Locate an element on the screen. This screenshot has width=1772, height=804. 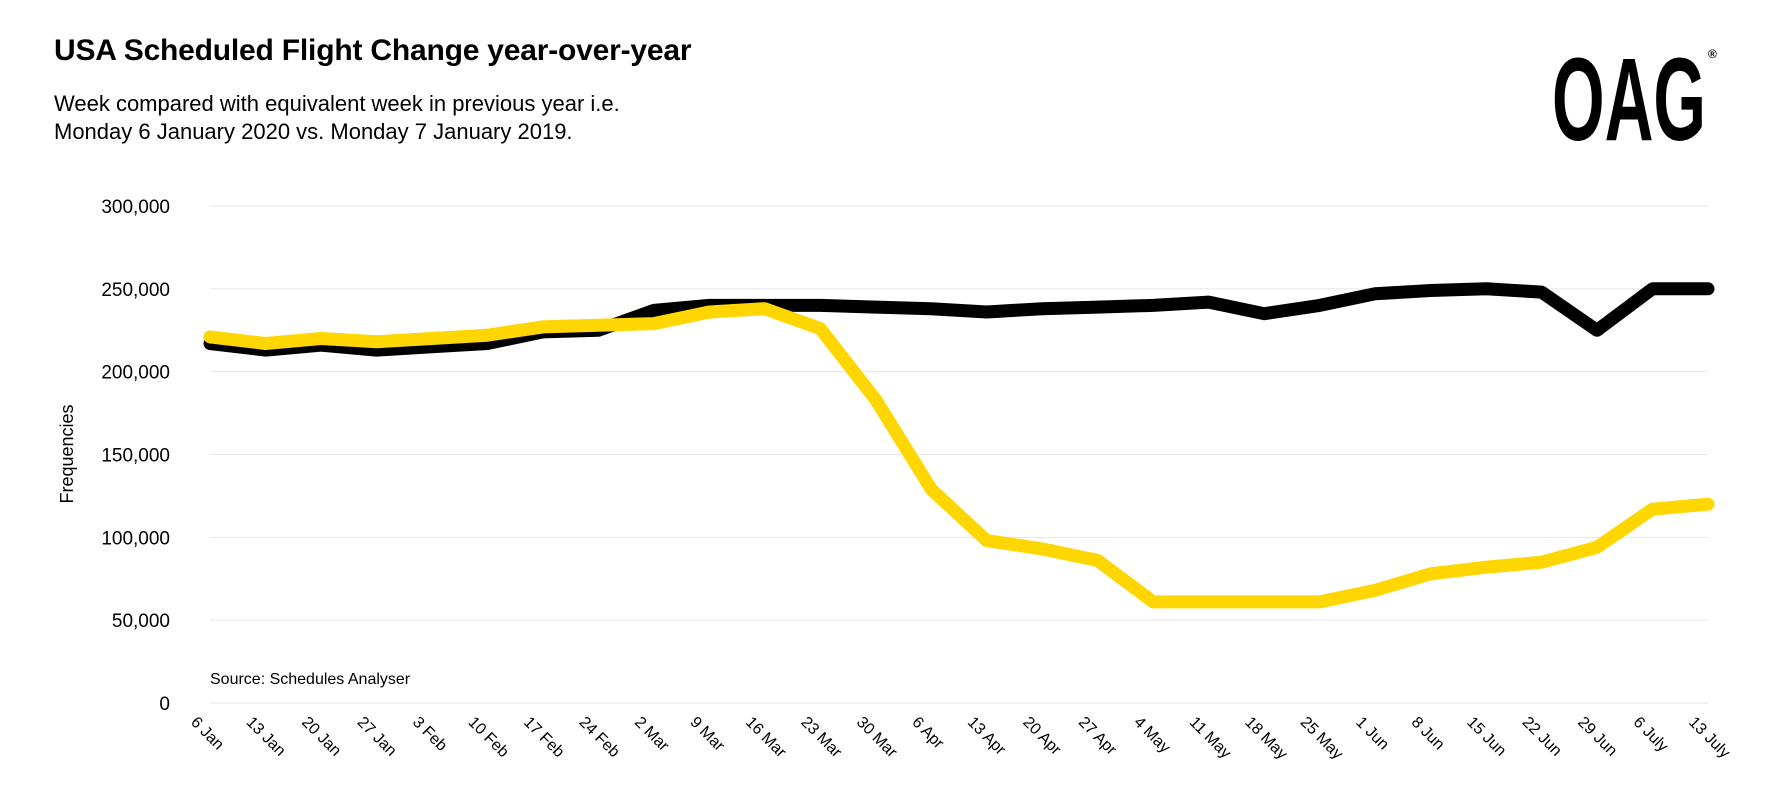
y-tick-label: 50,000 is located at coordinates (141, 621).